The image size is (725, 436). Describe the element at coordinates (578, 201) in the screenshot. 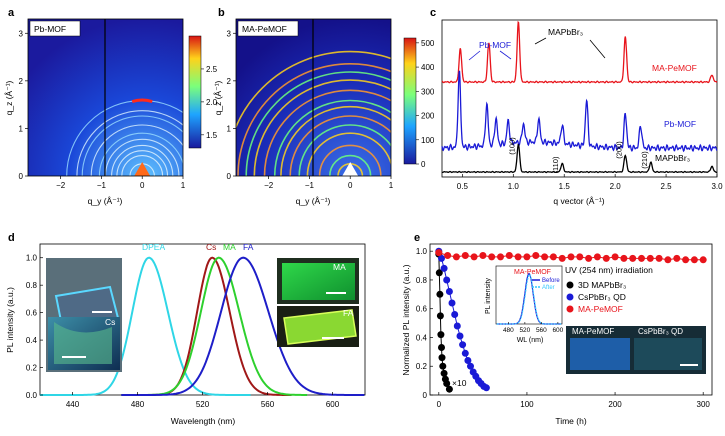

I see `panel-c-xlabel: q vector (Å⁻¹)` at that location.